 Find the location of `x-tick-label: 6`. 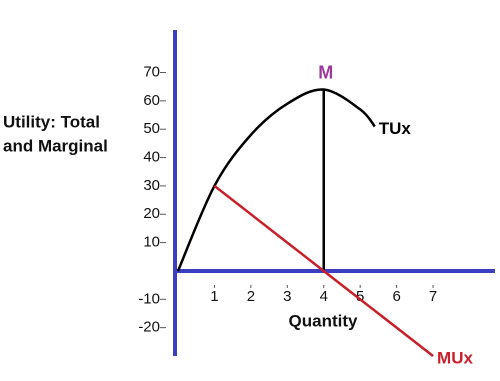

x-tick-label: 6 is located at coordinates (396, 296).